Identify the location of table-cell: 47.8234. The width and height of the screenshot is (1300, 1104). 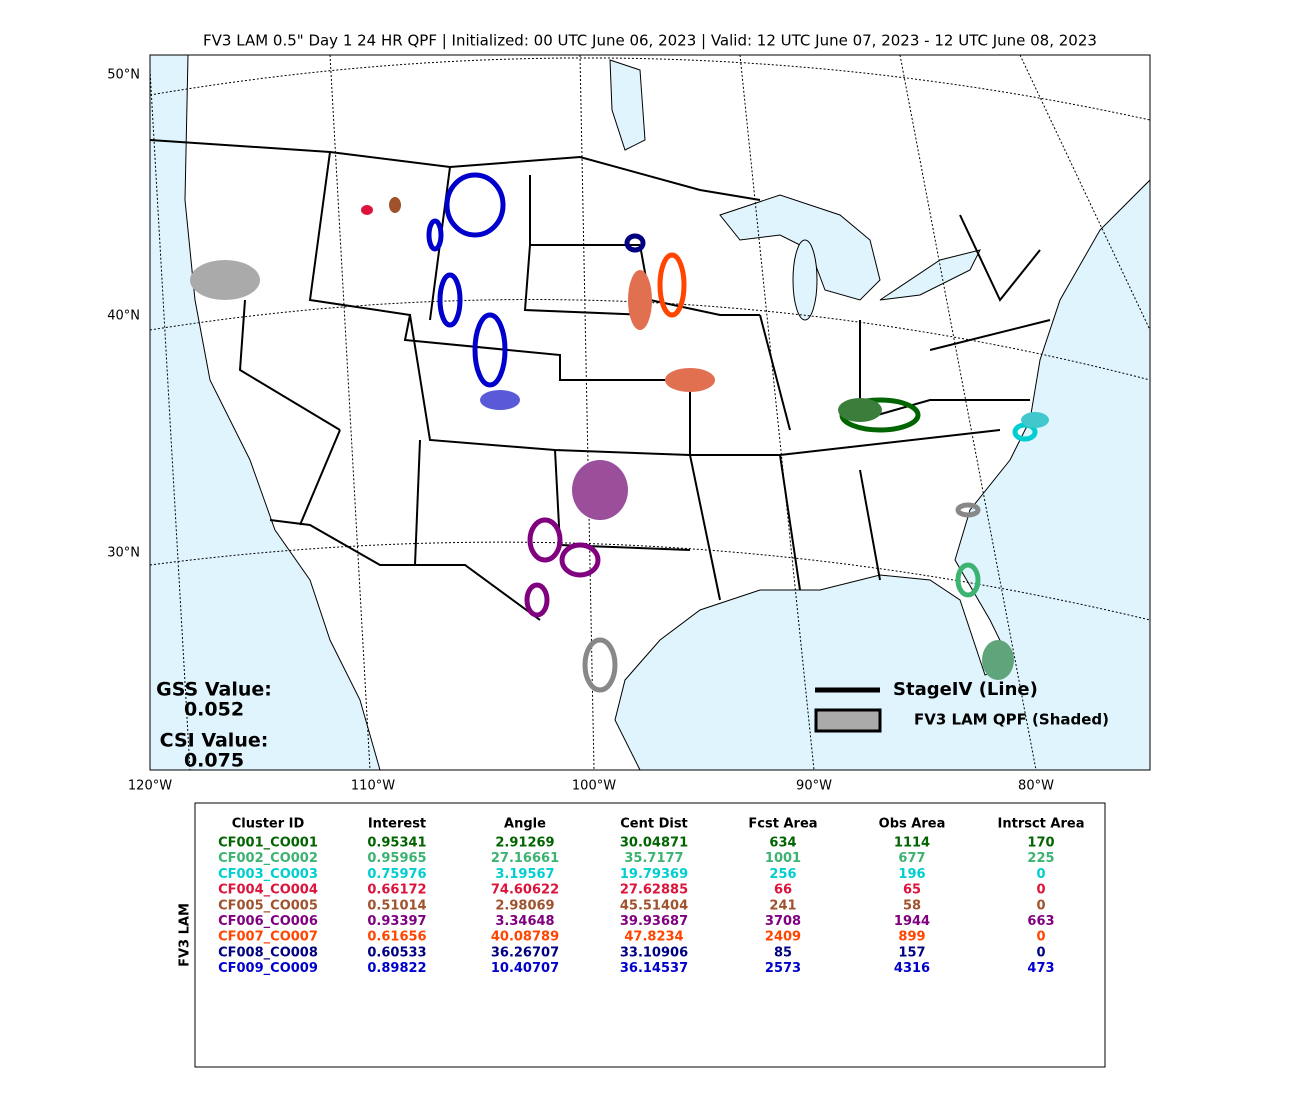
(653, 937).